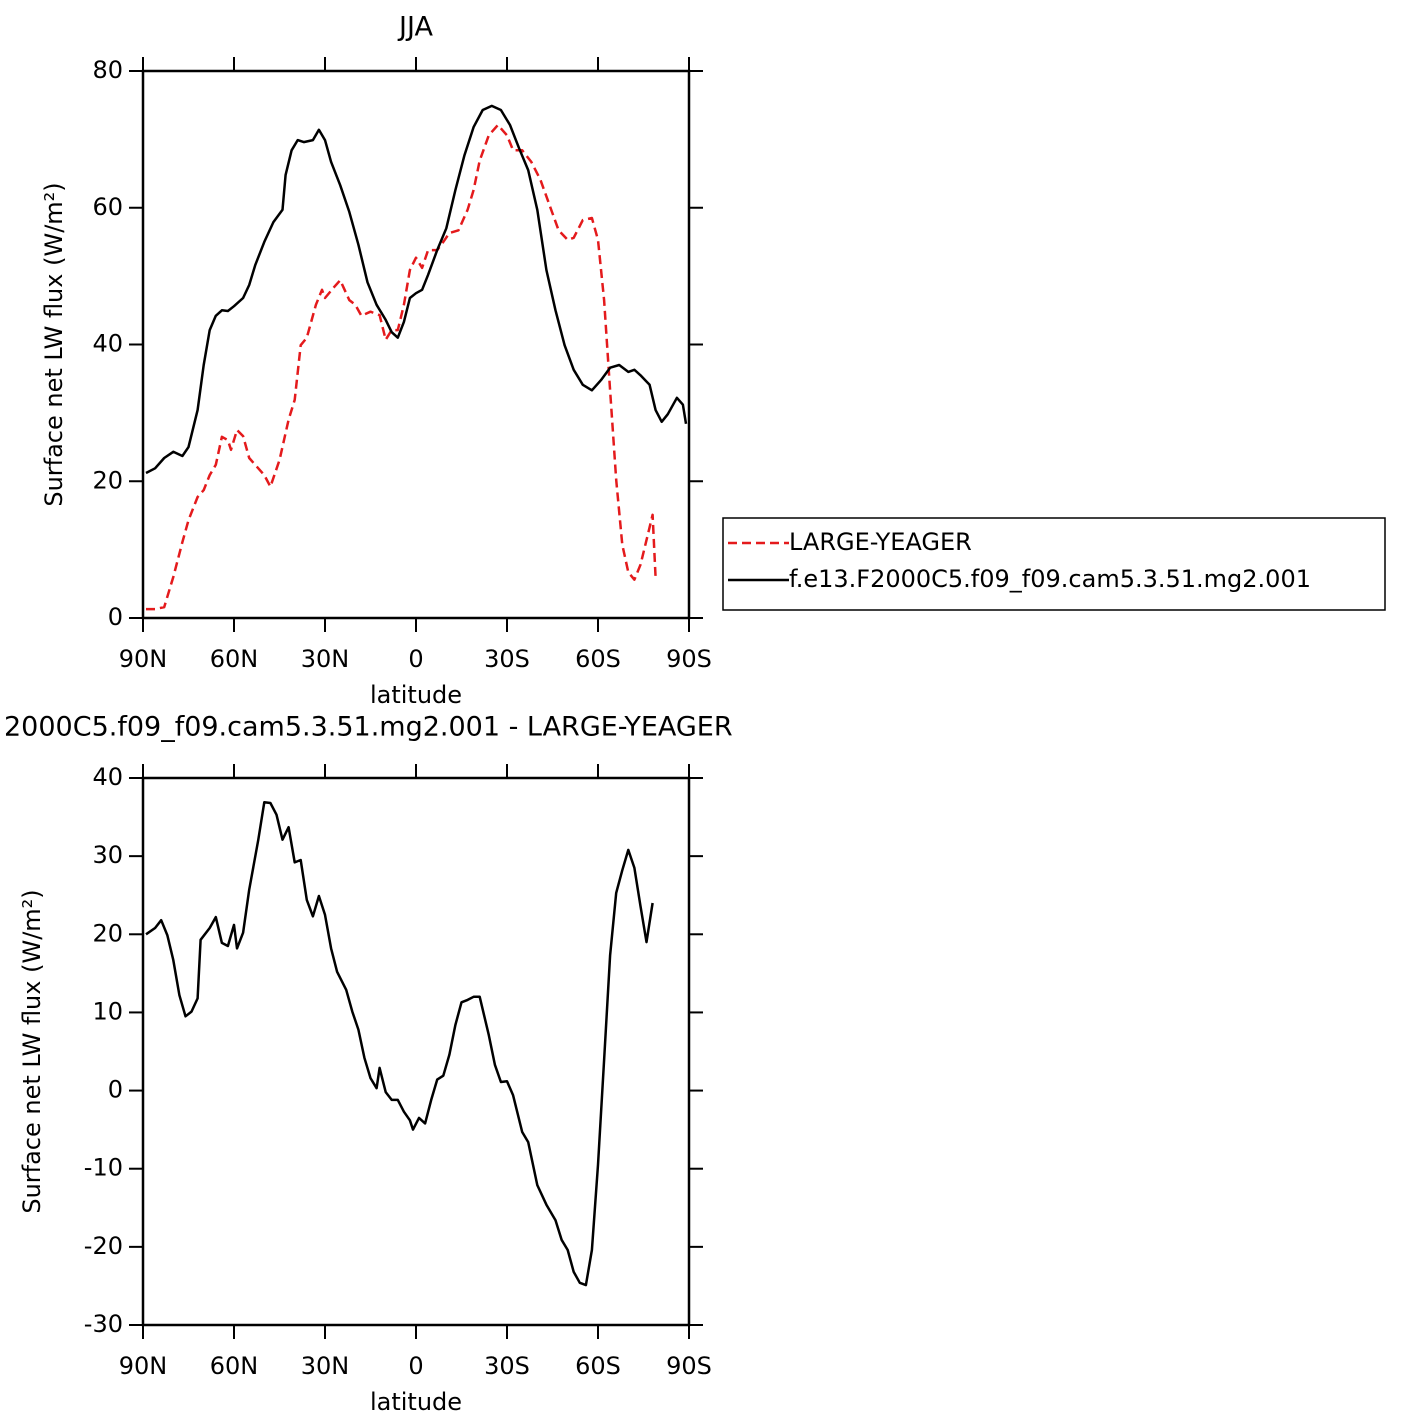  Describe the element at coordinates (880, 542) in the screenshot. I see `legend-label: LARGE-YEAGER` at that location.